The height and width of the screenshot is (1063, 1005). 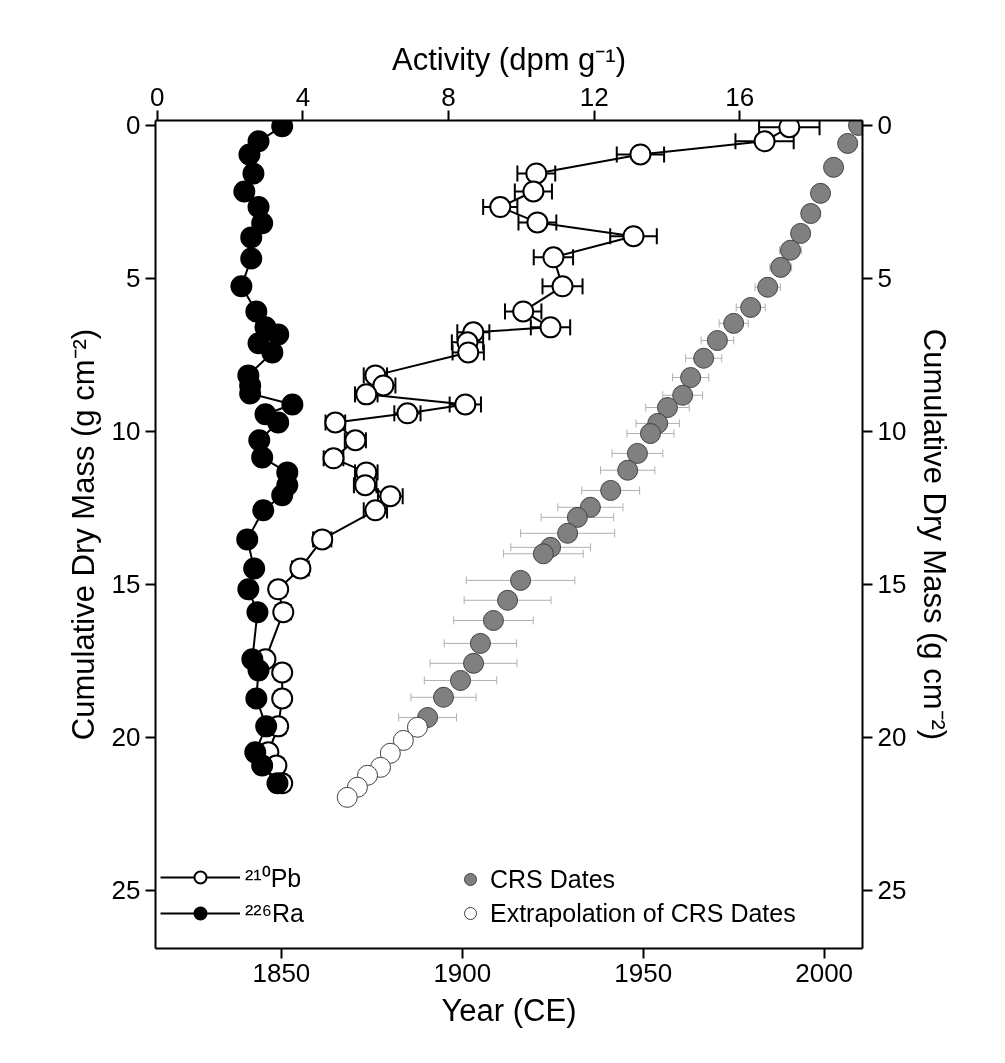 I want to click on y2-tick-label: 5, so click(x=884, y=278).